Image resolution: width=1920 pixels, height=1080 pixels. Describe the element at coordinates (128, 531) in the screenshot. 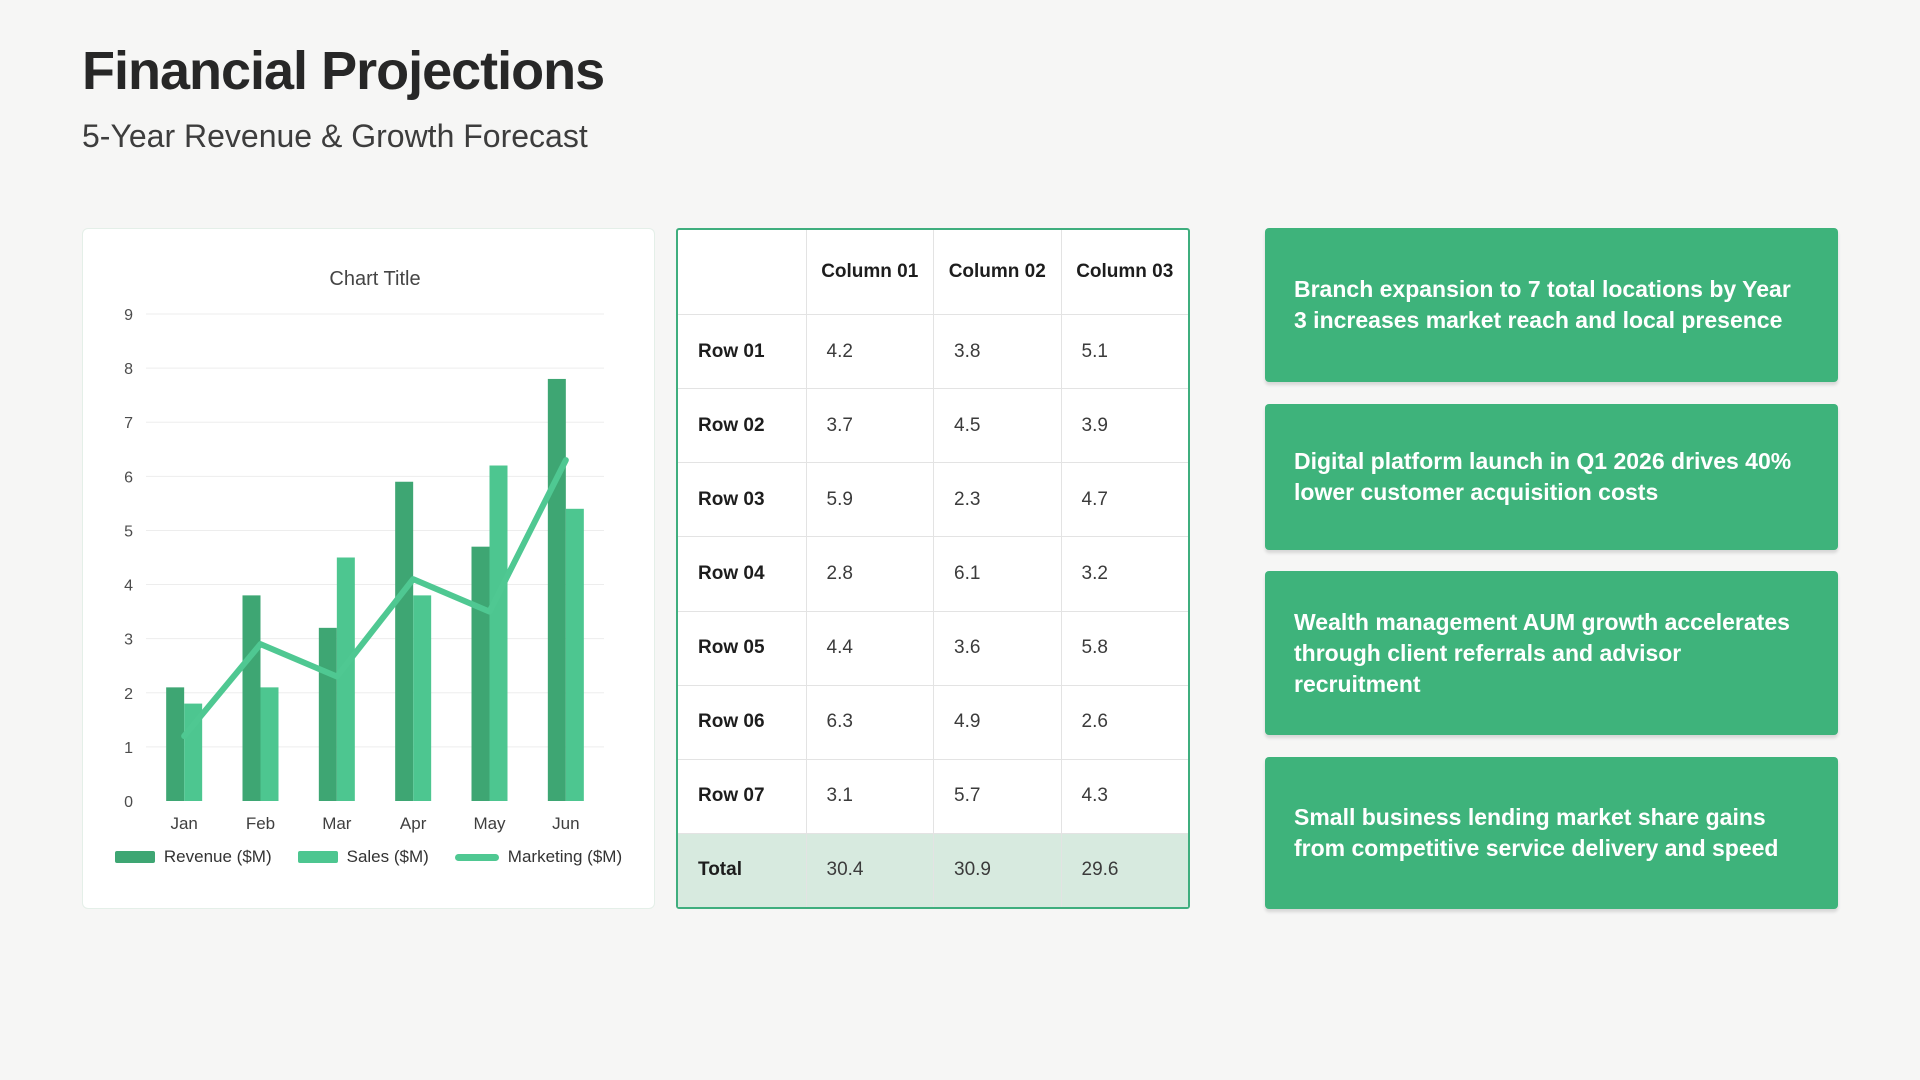

I see `y-tick-label: 5` at that location.